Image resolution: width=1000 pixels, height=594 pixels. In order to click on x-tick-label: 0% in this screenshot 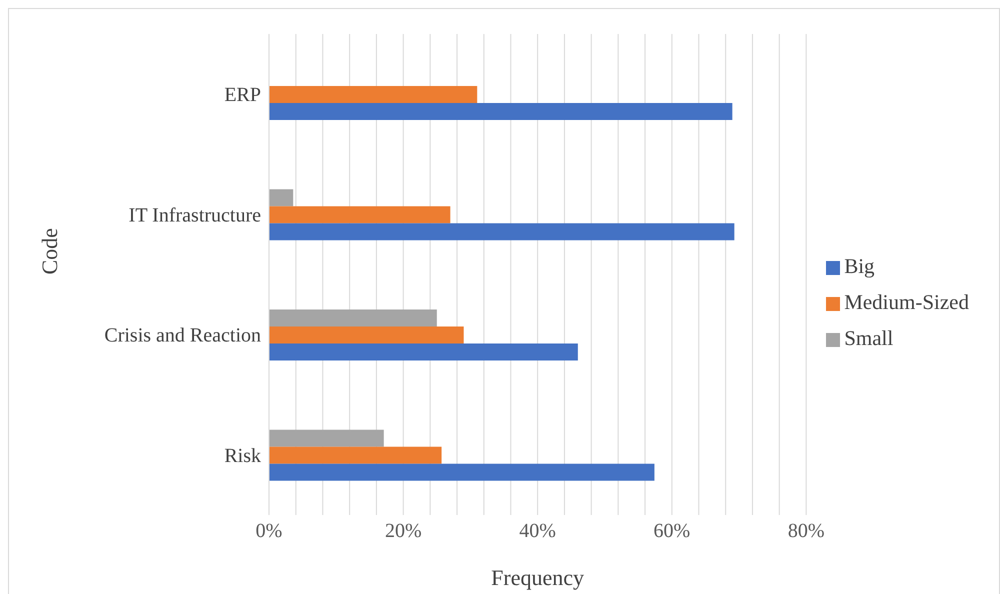, I will do `click(269, 531)`.